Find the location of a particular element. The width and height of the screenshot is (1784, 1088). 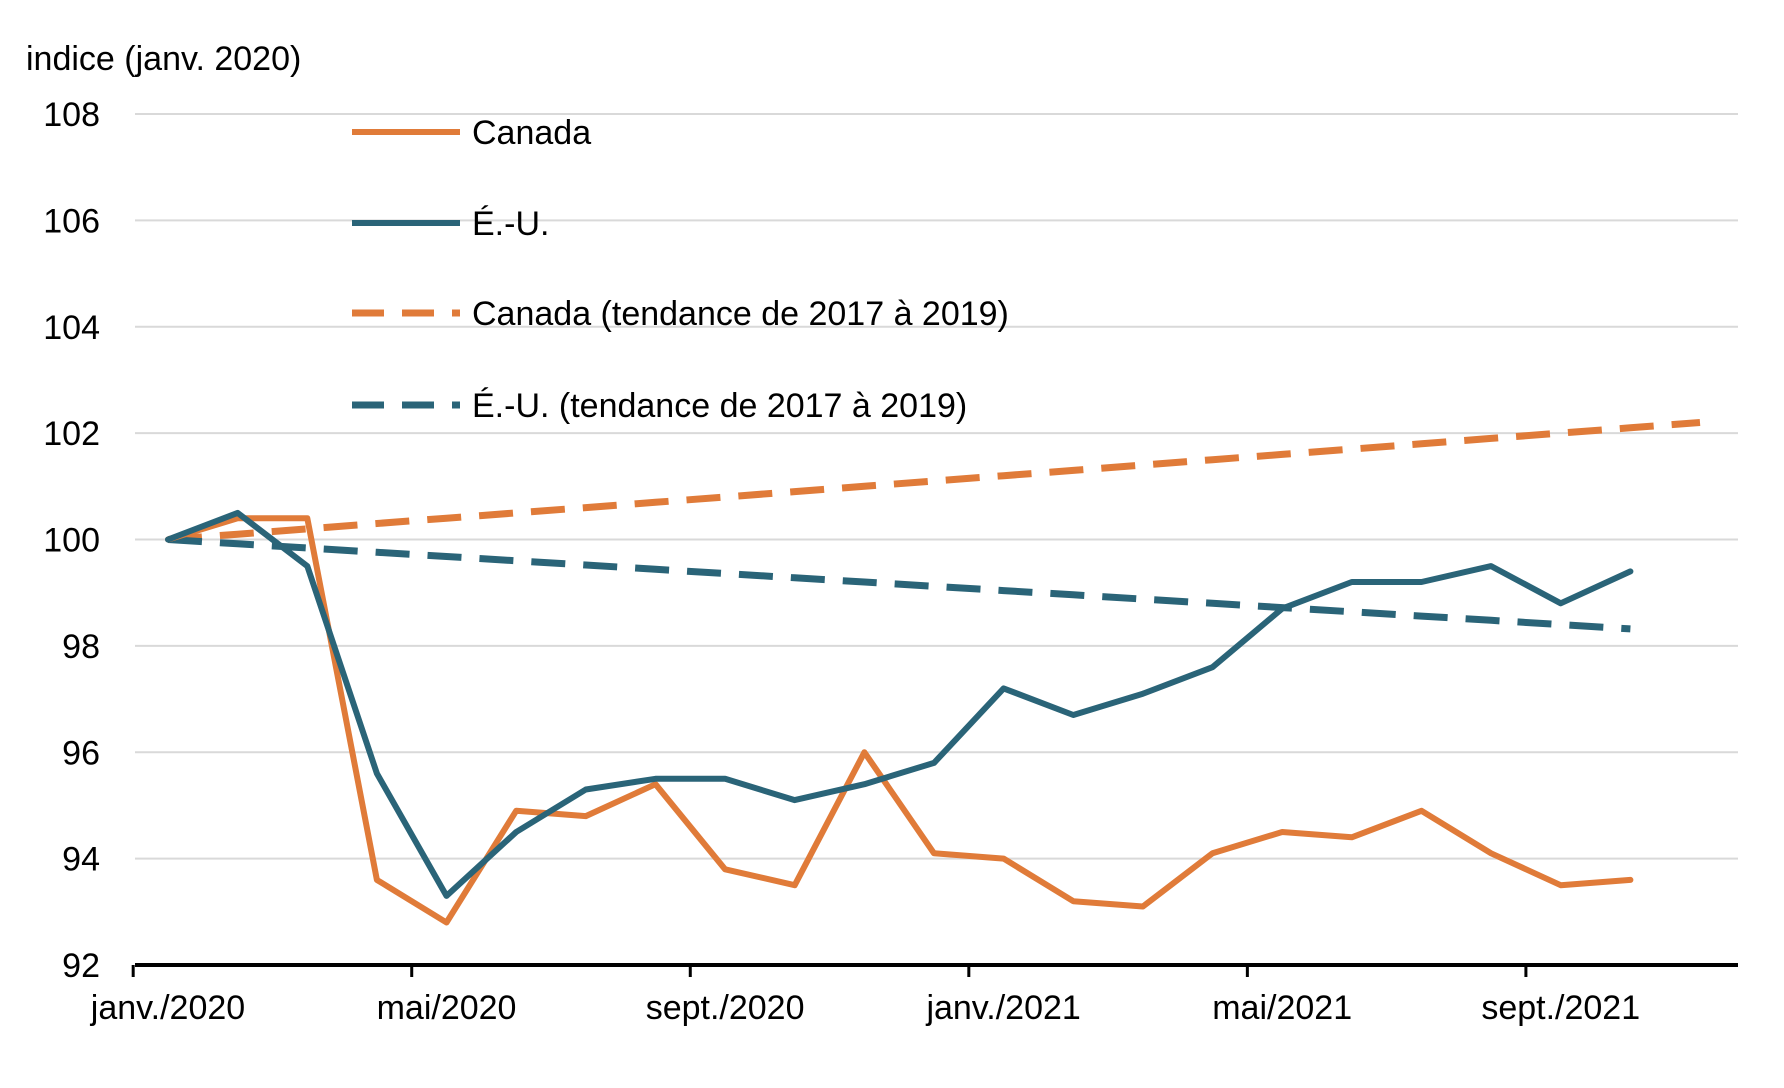

y-tick-label: 102 is located at coordinates (71, 434).